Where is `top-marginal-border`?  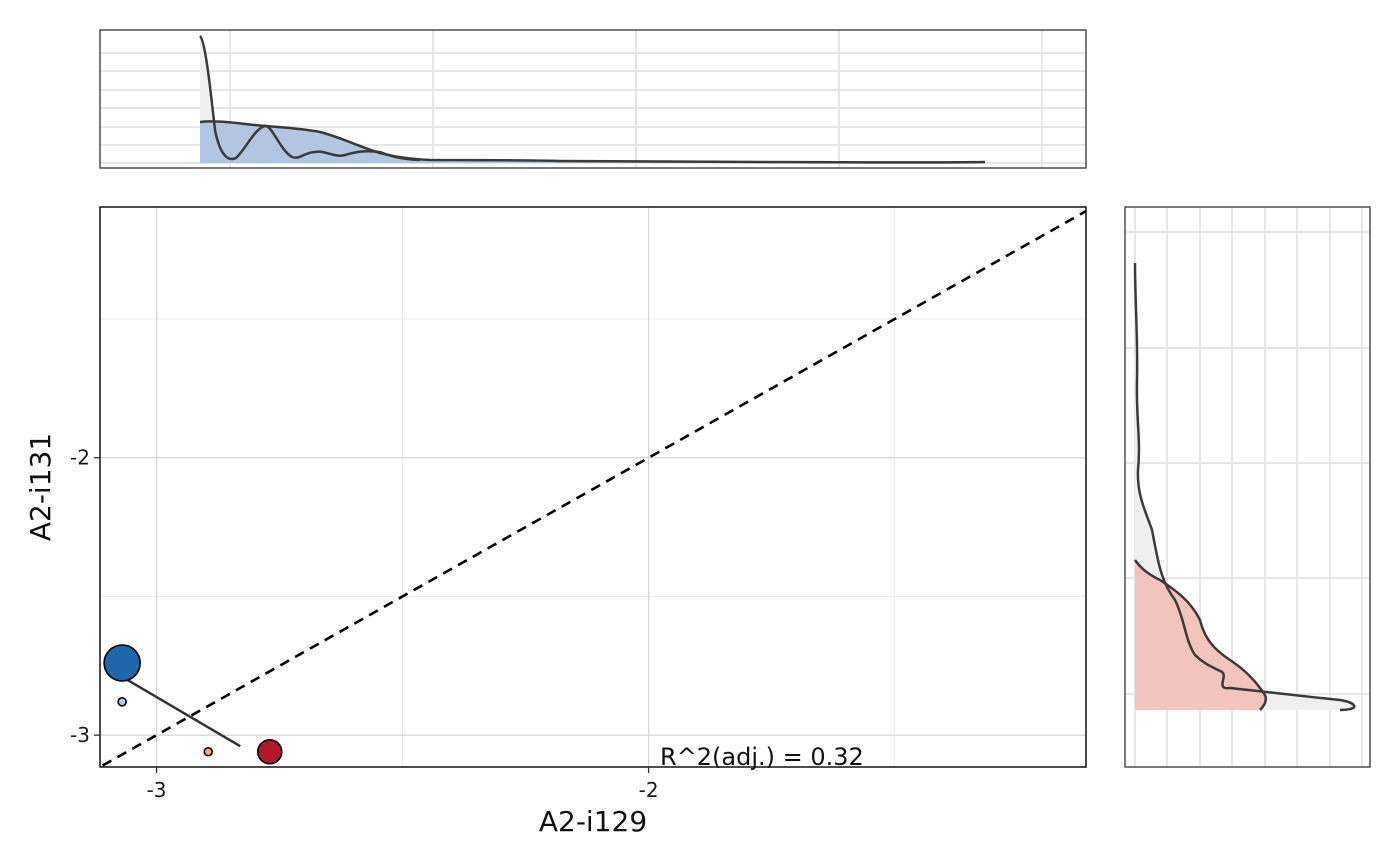 top-marginal-border is located at coordinates (593, 99).